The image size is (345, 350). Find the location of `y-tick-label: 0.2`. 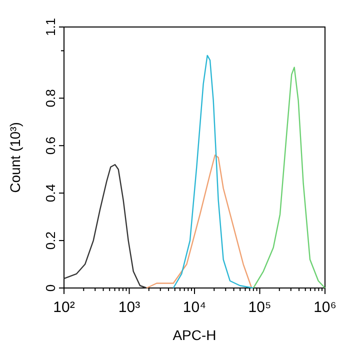

y-tick-label: 0.2 is located at coordinates (50, 241).